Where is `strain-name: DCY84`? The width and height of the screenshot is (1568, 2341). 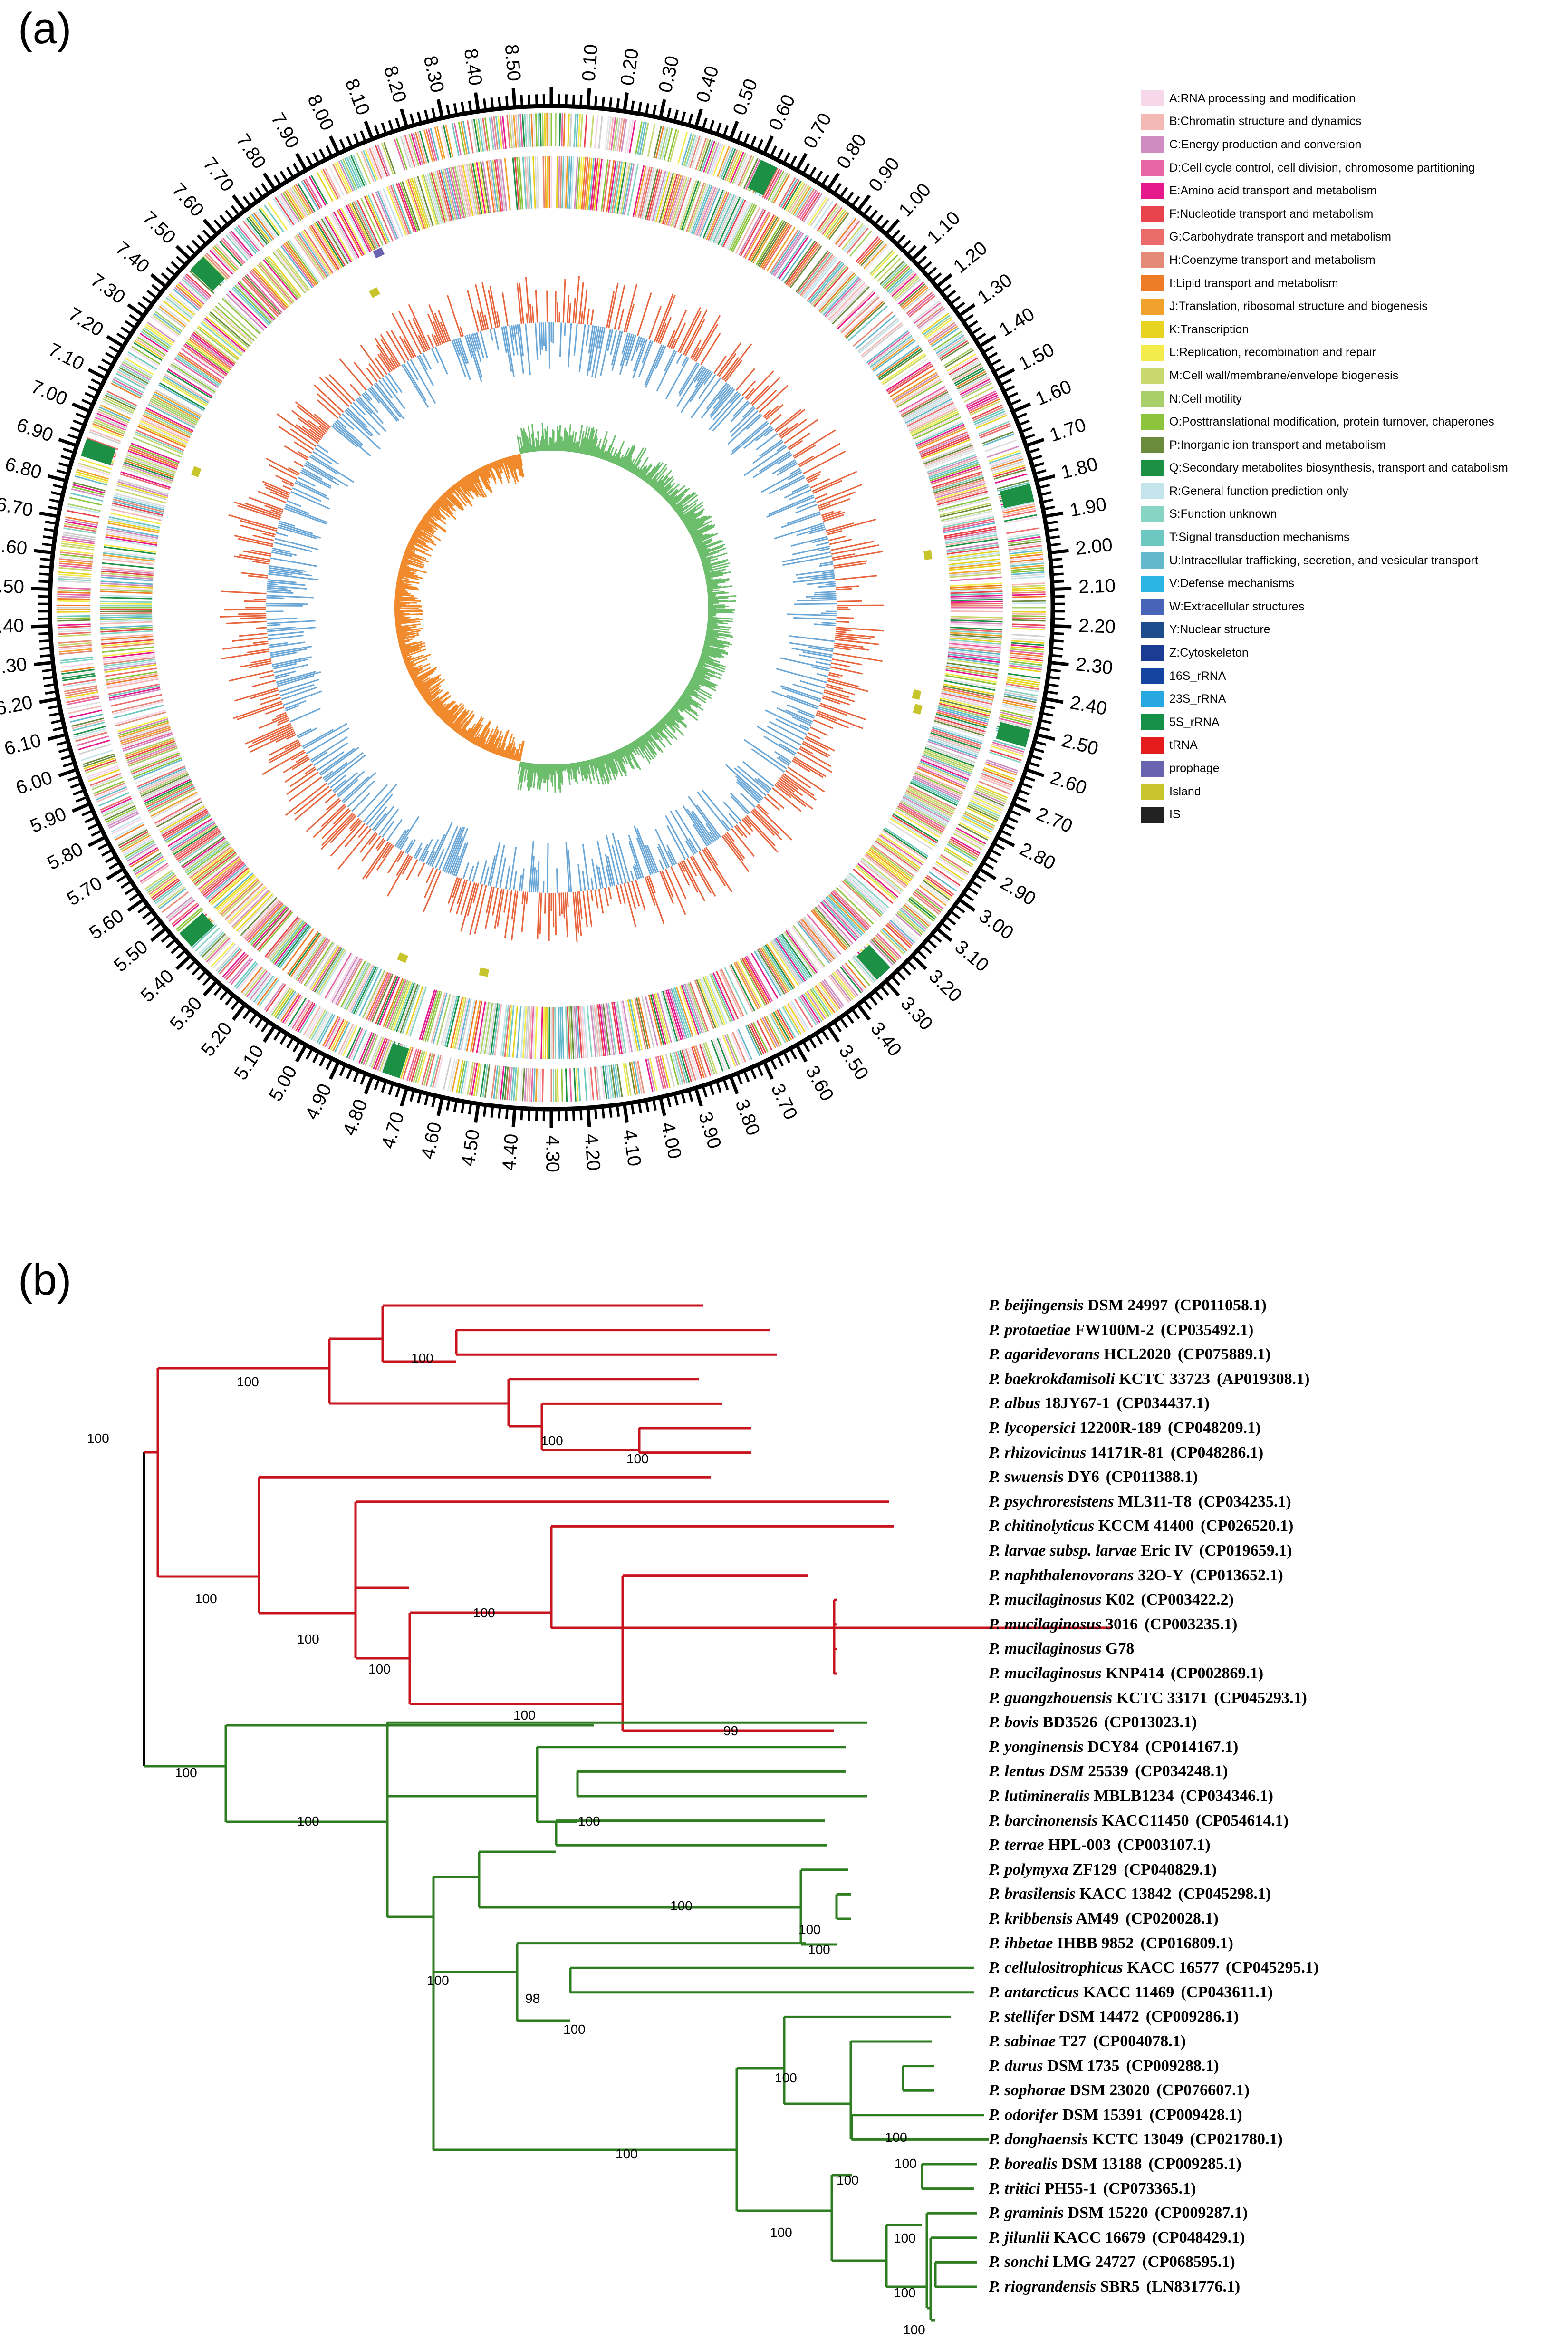 strain-name: DCY84 is located at coordinates (1113, 1747).